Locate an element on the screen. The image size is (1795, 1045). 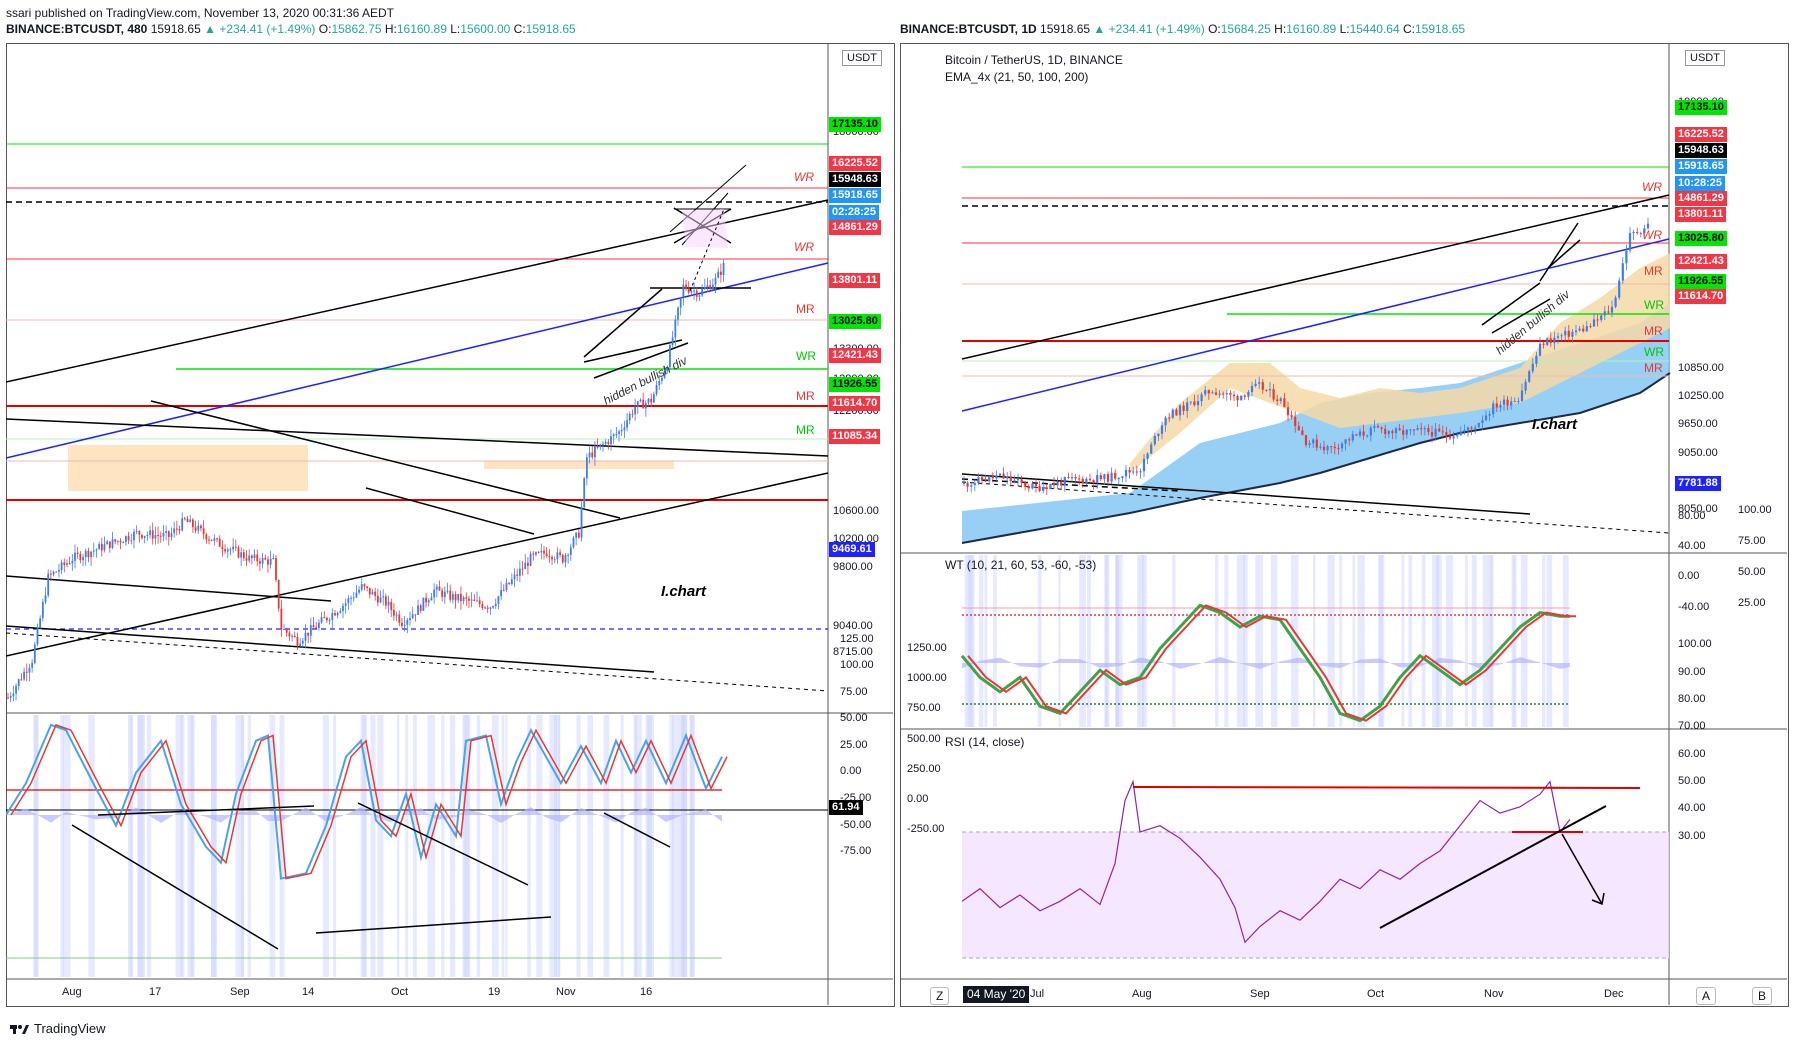
hidden-bullish-div-label: hidden bullish div is located at coordinates (645, 380).